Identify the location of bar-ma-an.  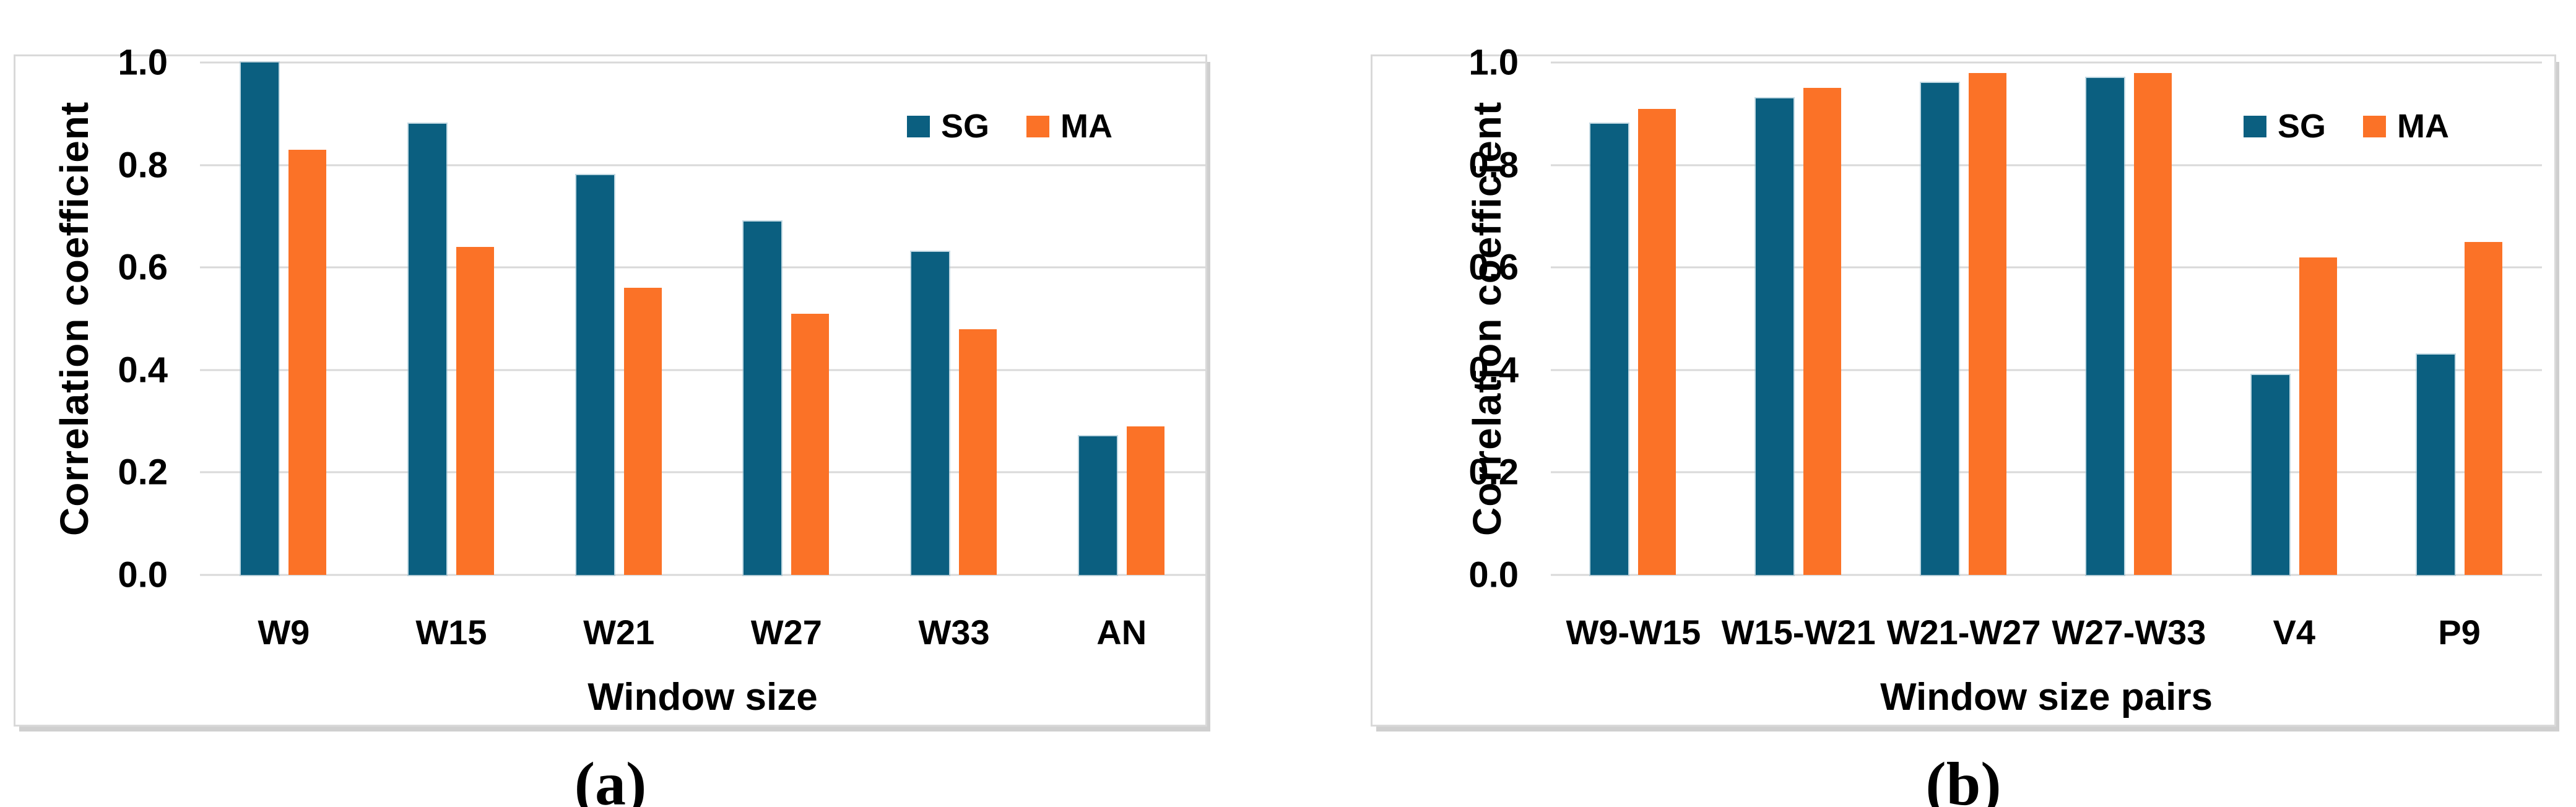
(1145, 500).